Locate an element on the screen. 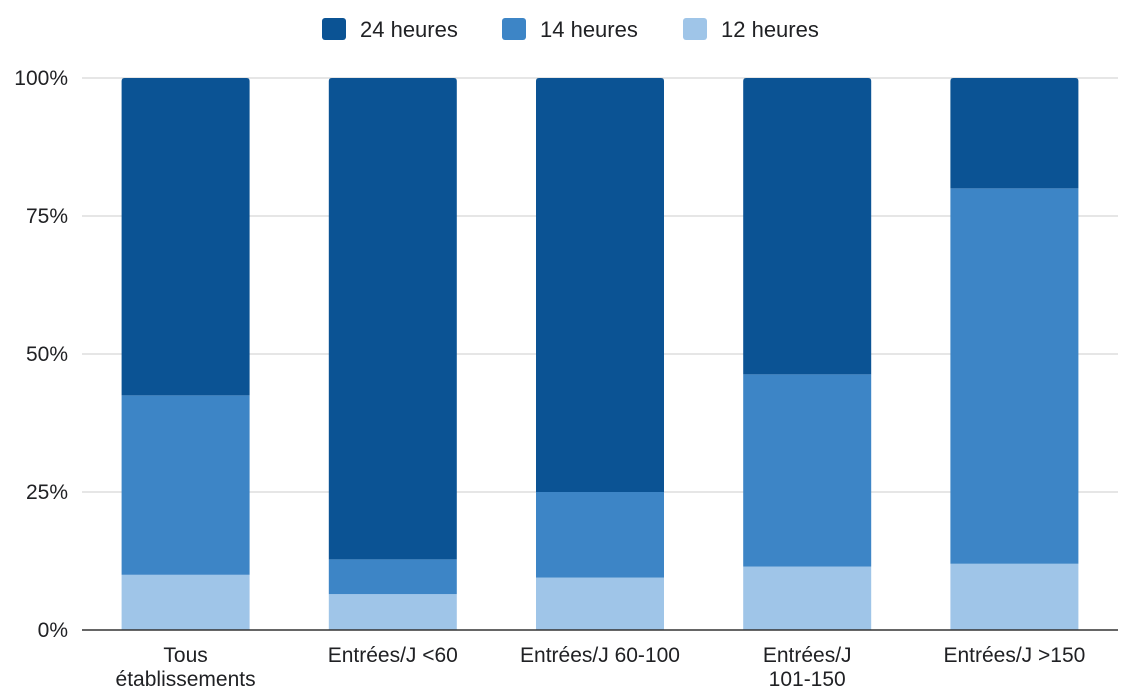 The image size is (1131, 689). chart-legend: 24 heures 14 heures 12 heures is located at coordinates (570, 29).